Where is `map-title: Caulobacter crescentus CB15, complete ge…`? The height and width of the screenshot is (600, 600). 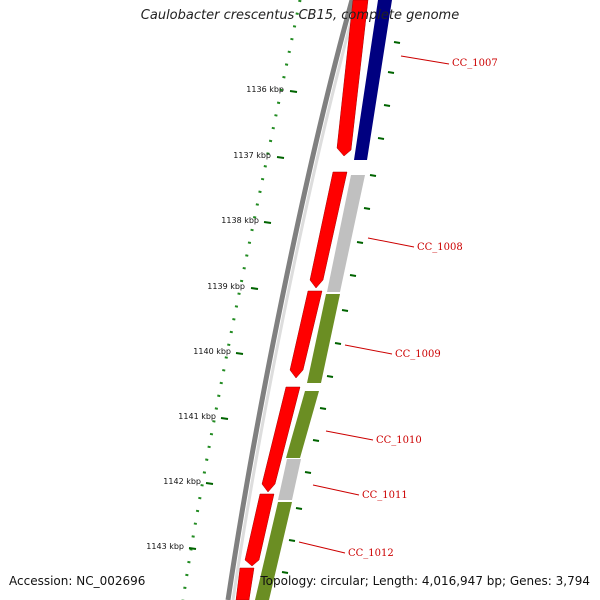
map-title: Caulobacter crescentus CB15, complete ge… is located at coordinates (300, 15).